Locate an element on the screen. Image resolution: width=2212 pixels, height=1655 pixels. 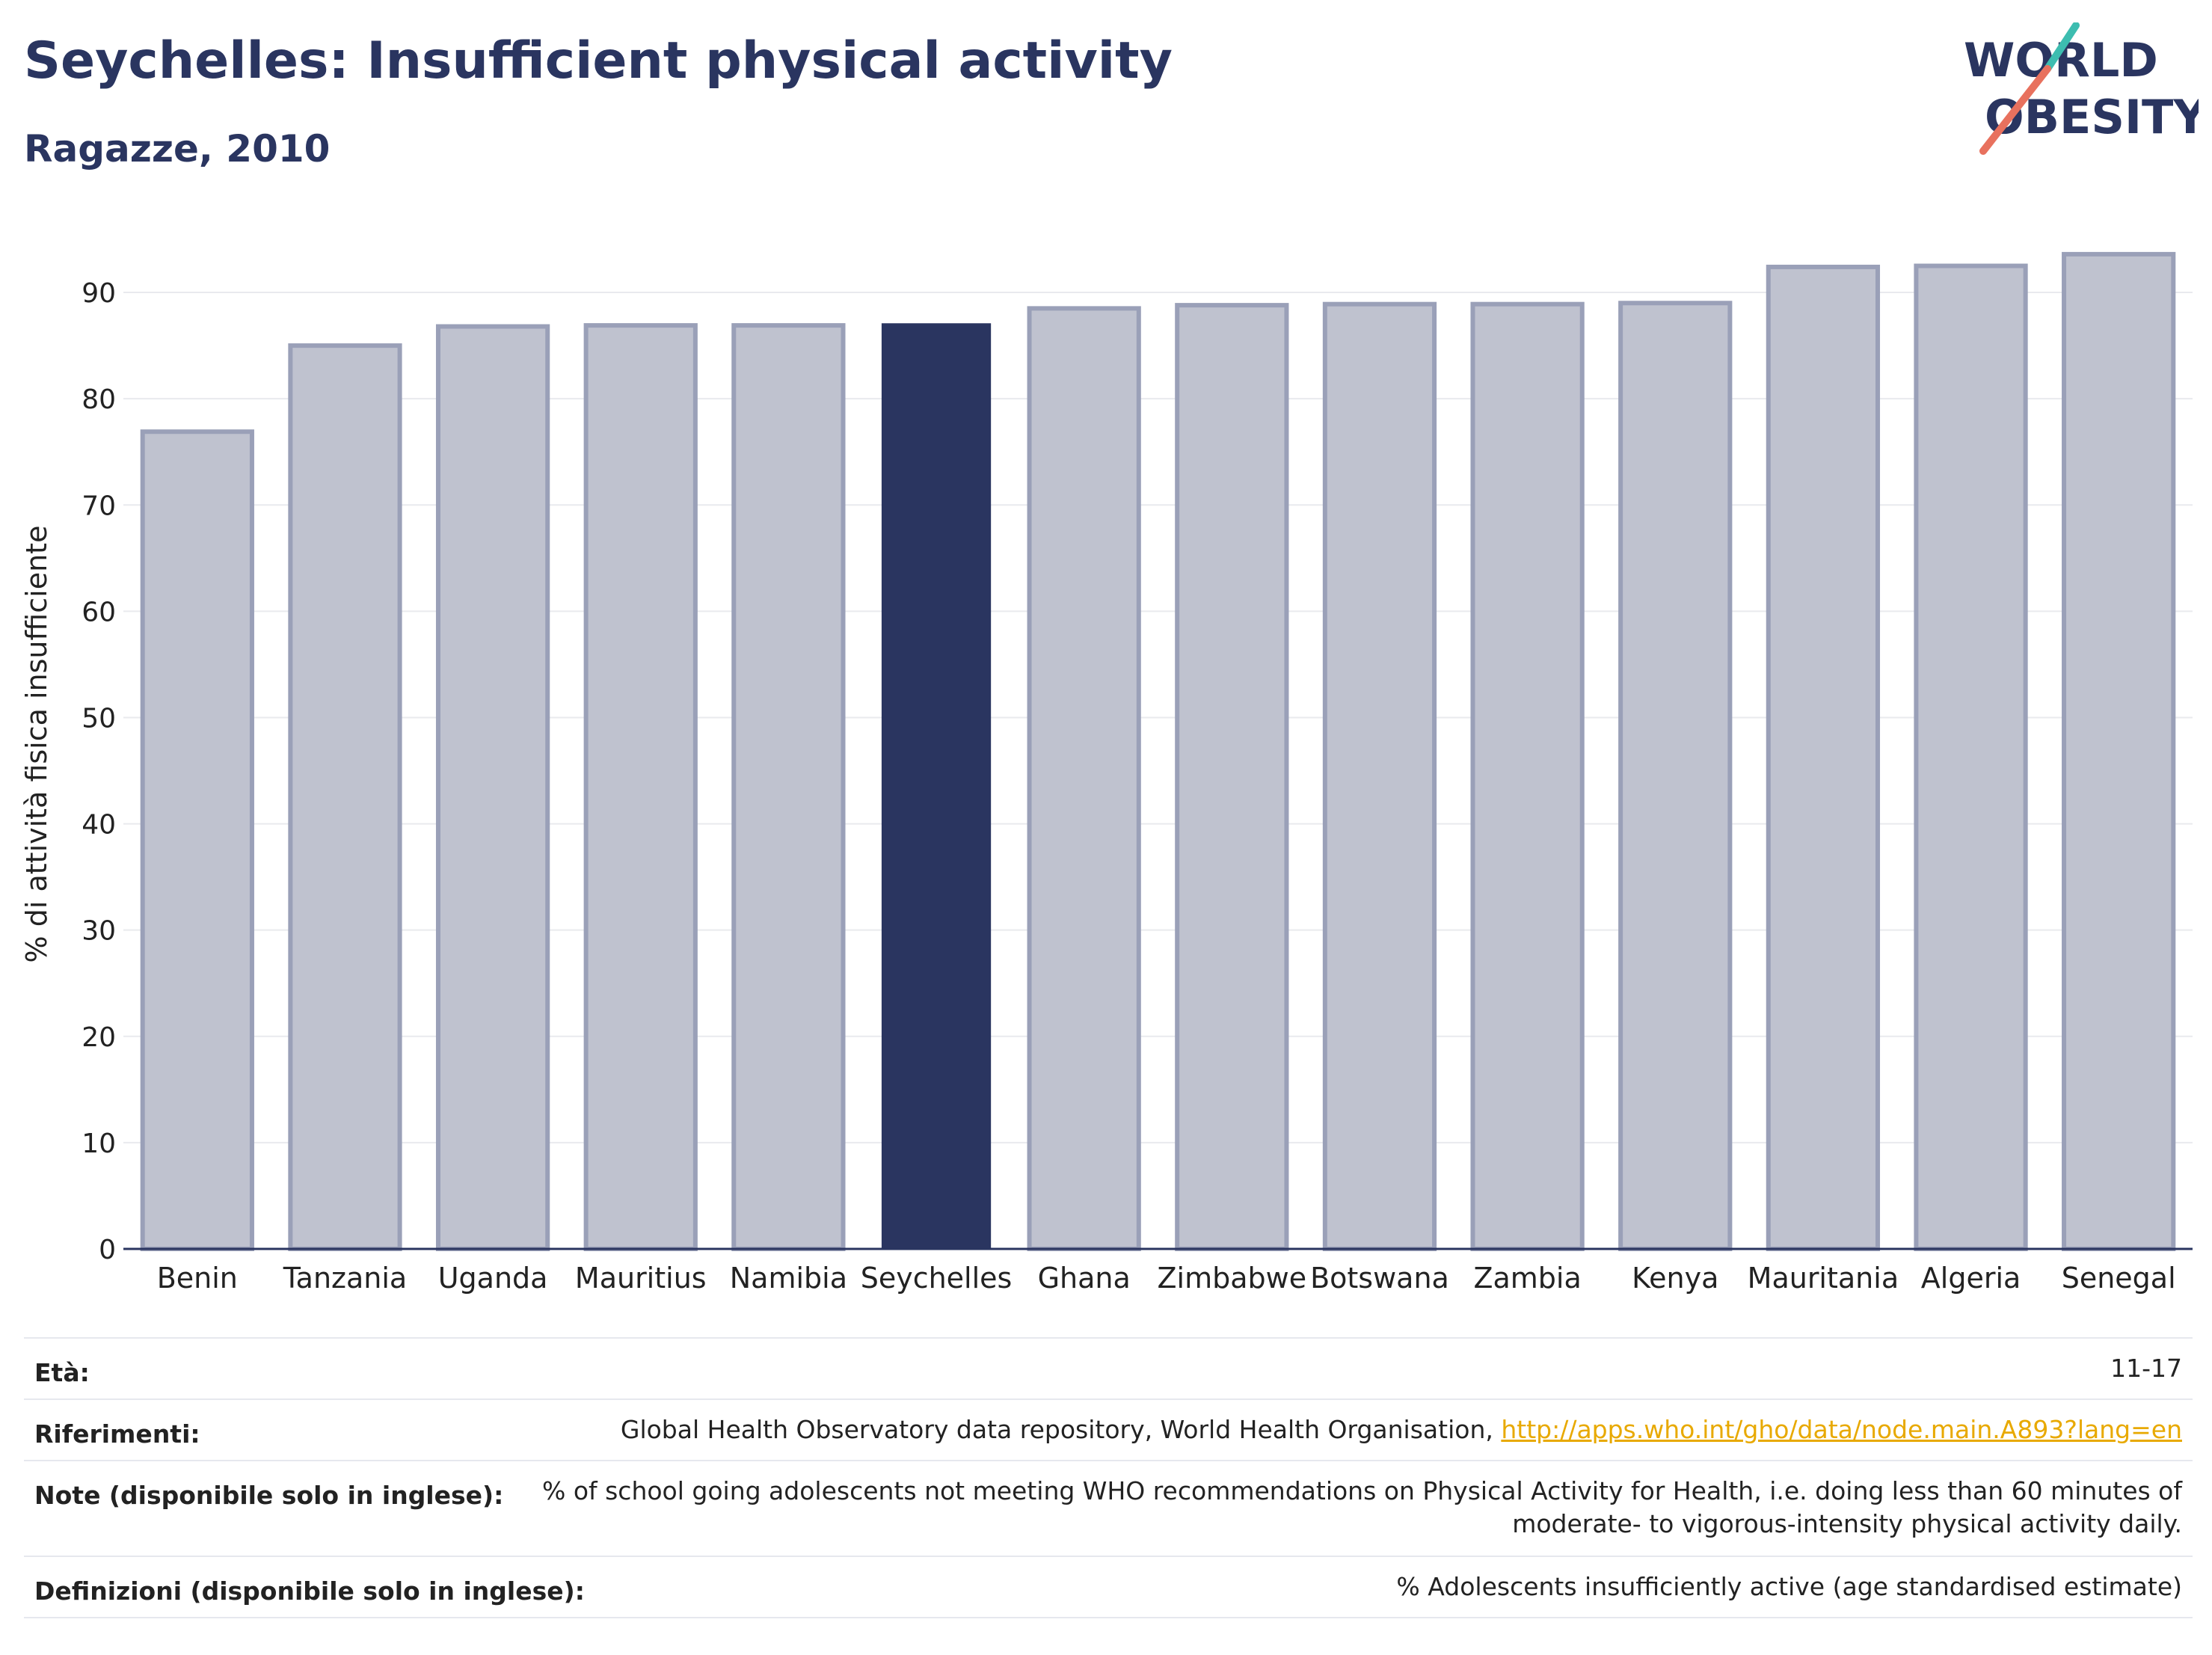
y-tick-label: 30 is located at coordinates (99, 931).